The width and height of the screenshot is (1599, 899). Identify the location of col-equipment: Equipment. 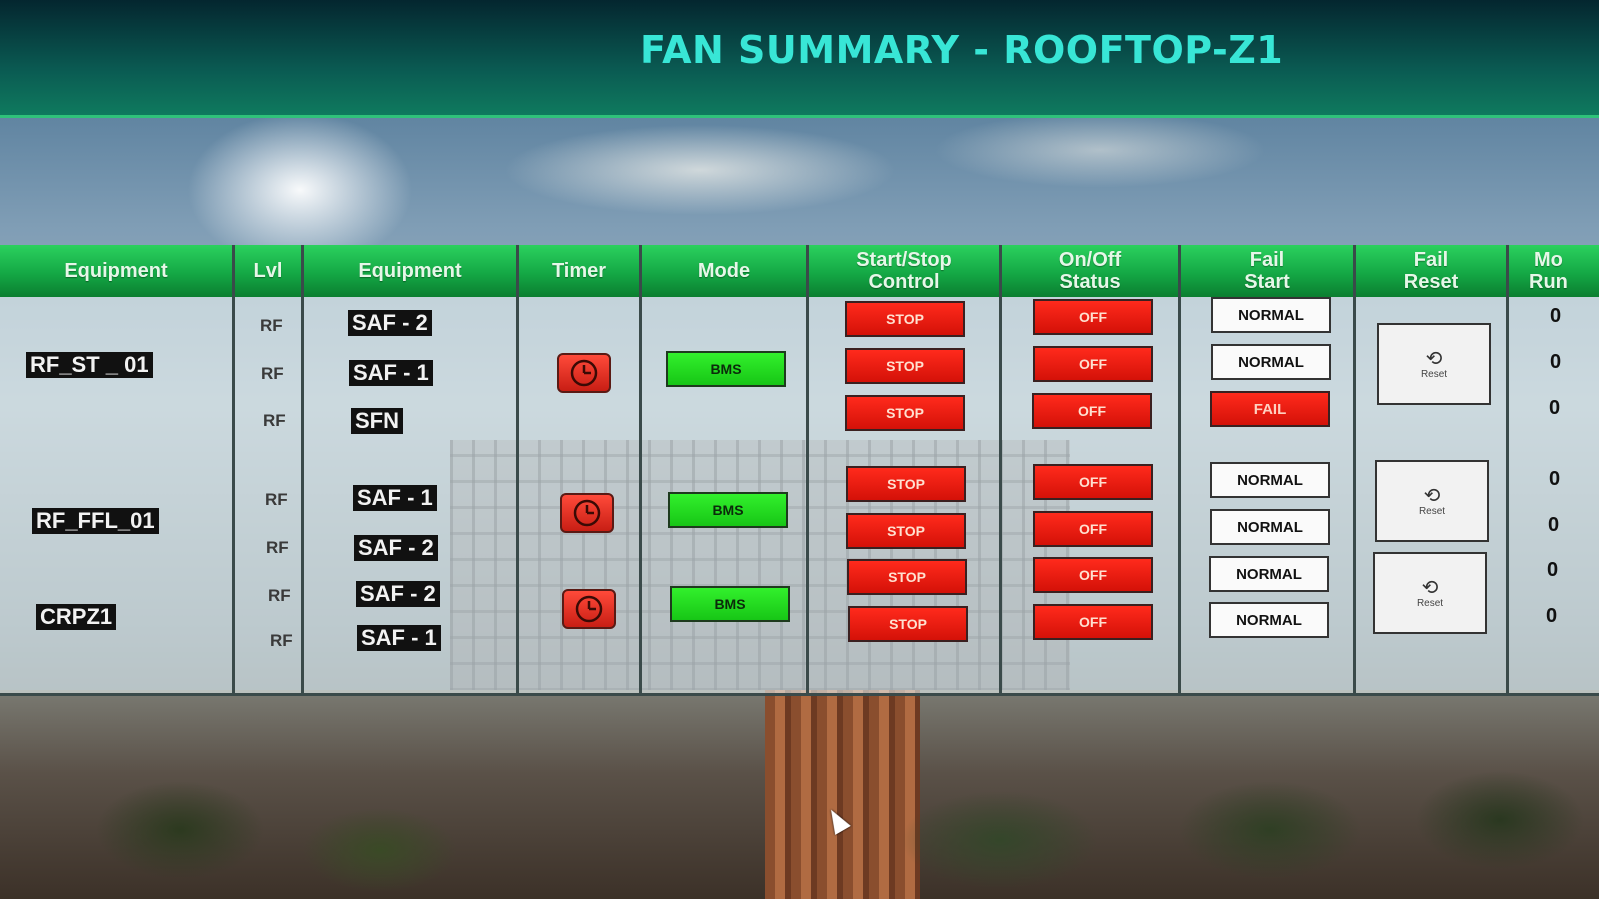
(410, 271).